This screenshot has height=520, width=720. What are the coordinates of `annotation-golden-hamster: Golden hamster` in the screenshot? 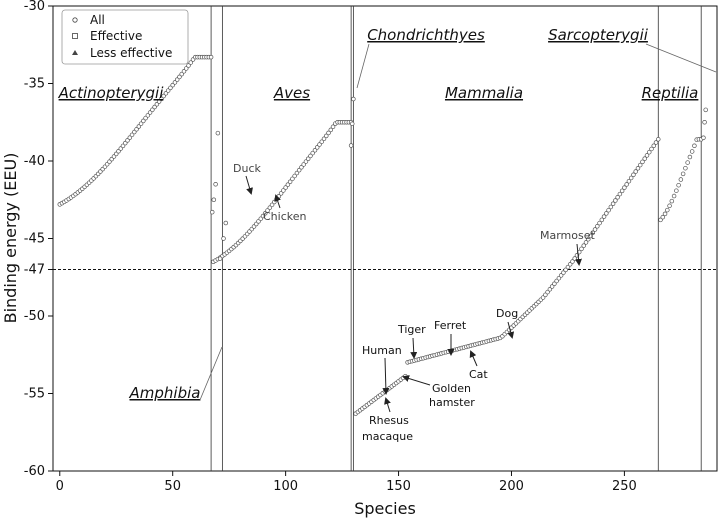 It's located at (438, 392).